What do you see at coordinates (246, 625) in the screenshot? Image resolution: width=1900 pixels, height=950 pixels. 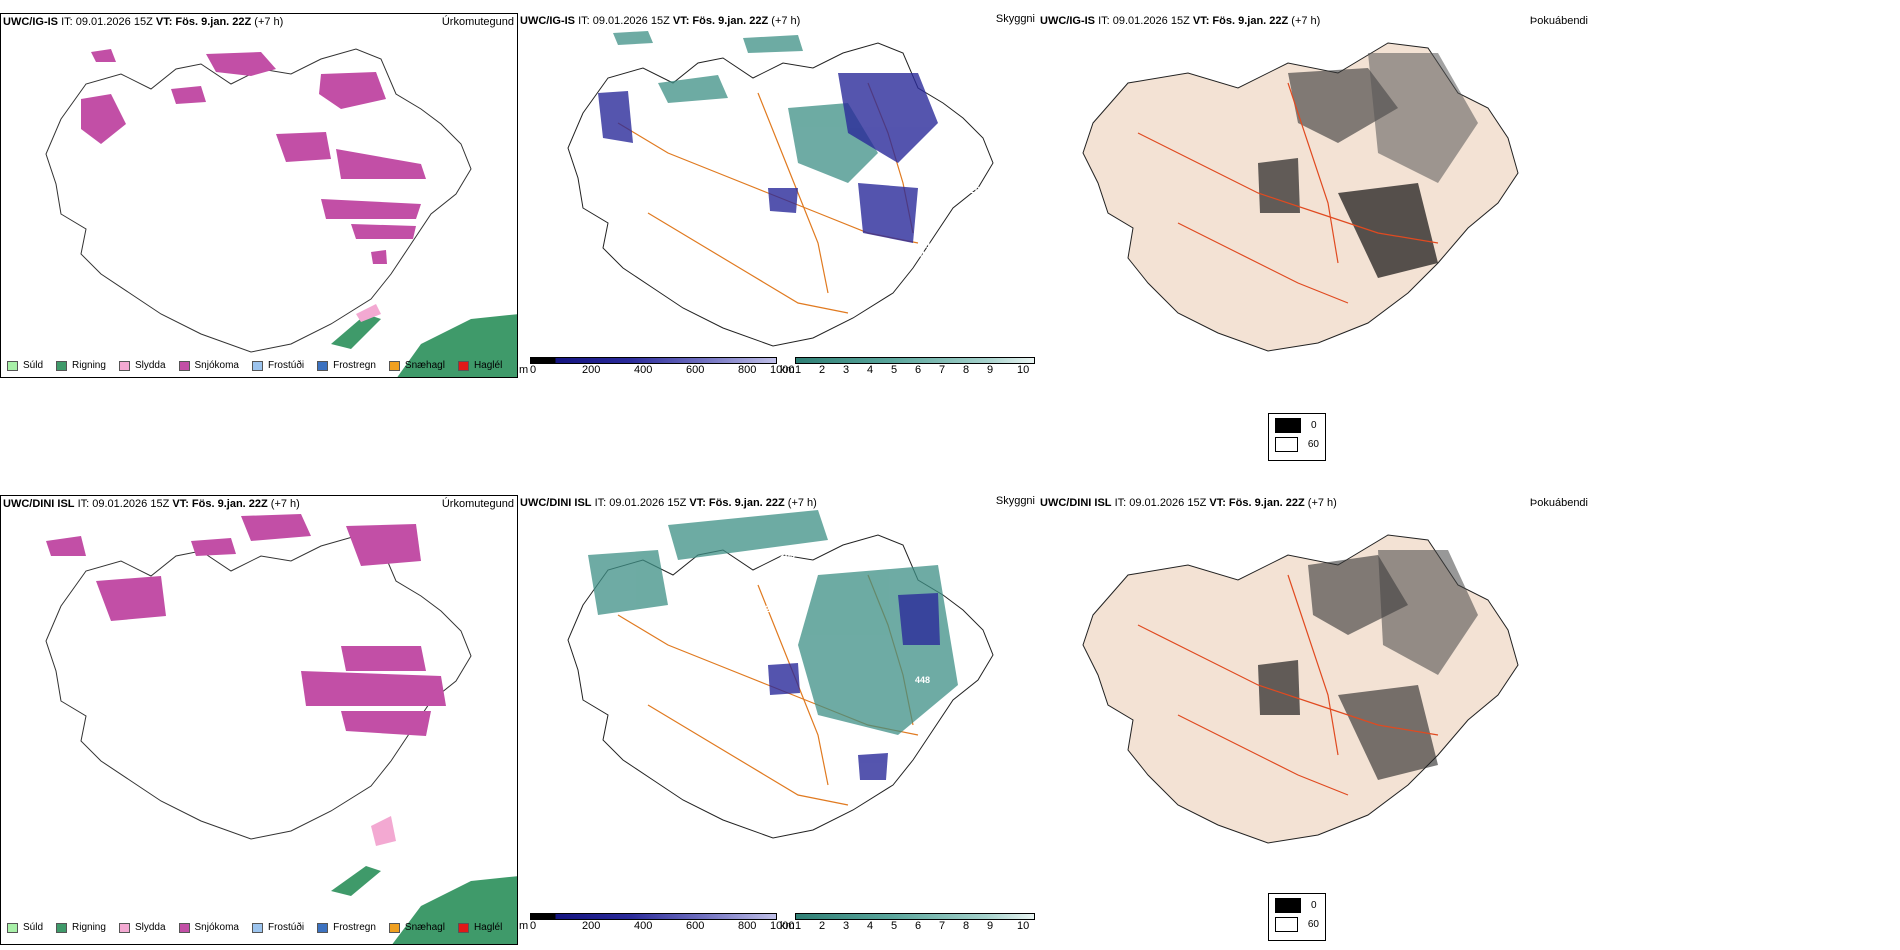 I see `snow-areas` at bounding box center [246, 625].